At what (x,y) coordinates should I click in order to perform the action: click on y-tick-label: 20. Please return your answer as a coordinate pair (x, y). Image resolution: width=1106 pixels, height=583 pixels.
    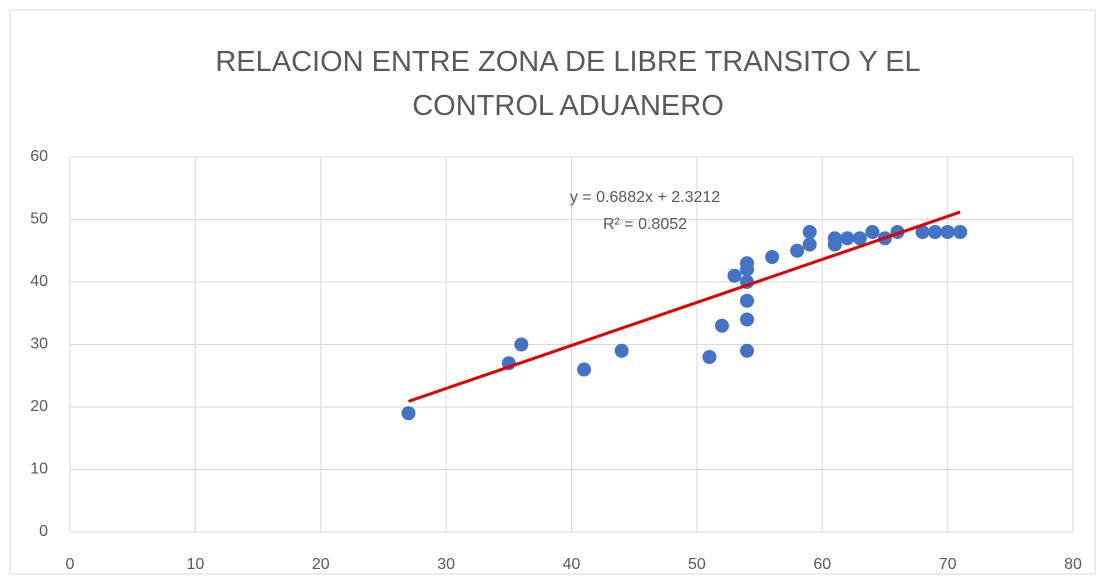
    Looking at the image, I should click on (39, 406).